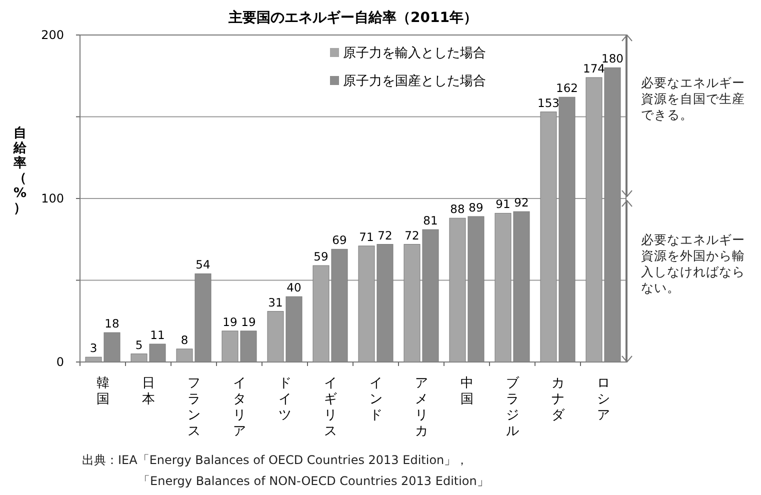 The height and width of the screenshot is (495, 761). What do you see at coordinates (285, 399) in the screenshot?
I see `x-tick-label: ドイツ` at bounding box center [285, 399].